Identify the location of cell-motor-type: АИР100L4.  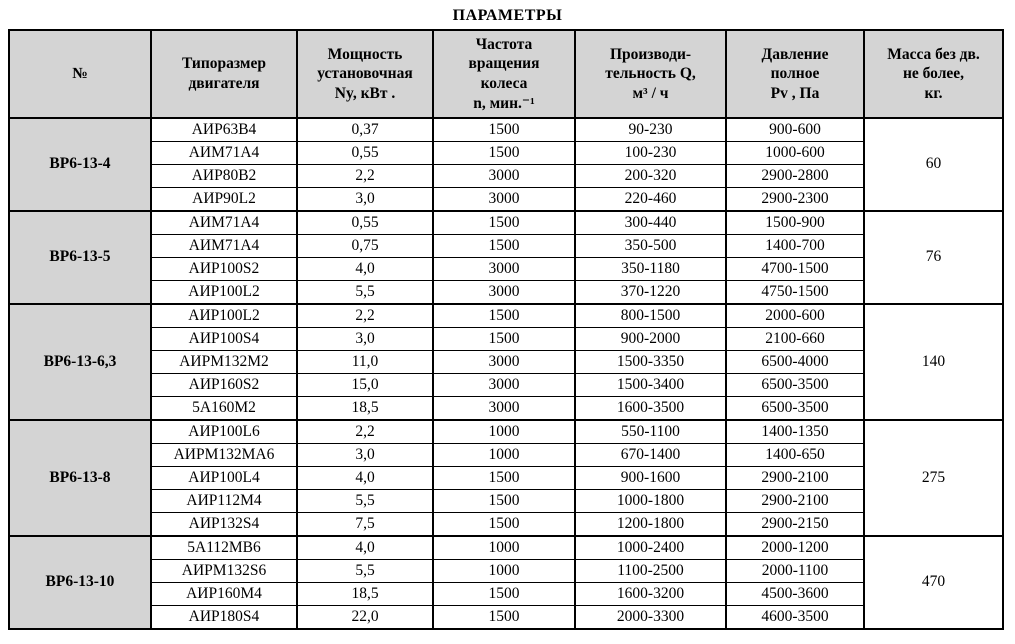
(224, 478).